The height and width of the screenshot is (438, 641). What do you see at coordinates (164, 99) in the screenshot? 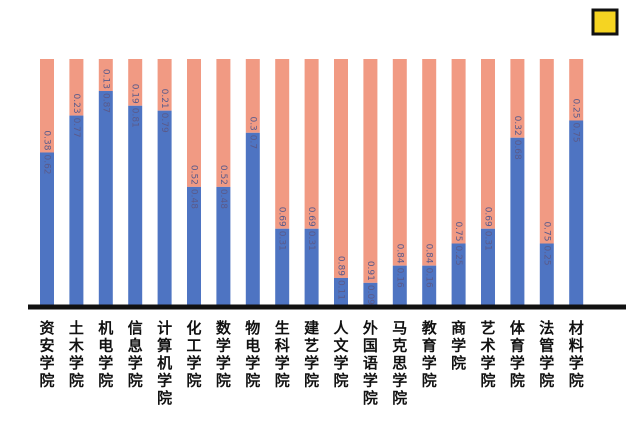
I see `value-label-upper: 0.21` at bounding box center [164, 99].